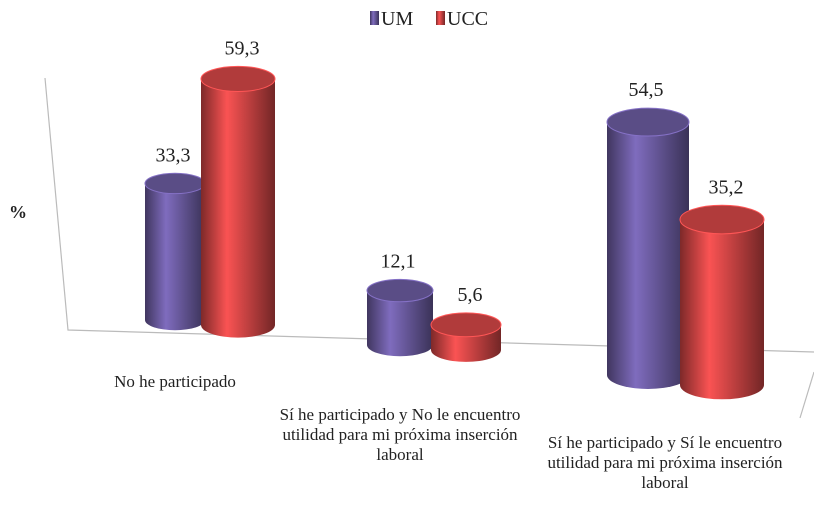  What do you see at coordinates (173, 155) in the screenshot?
I see `value-label: 33,3` at bounding box center [173, 155].